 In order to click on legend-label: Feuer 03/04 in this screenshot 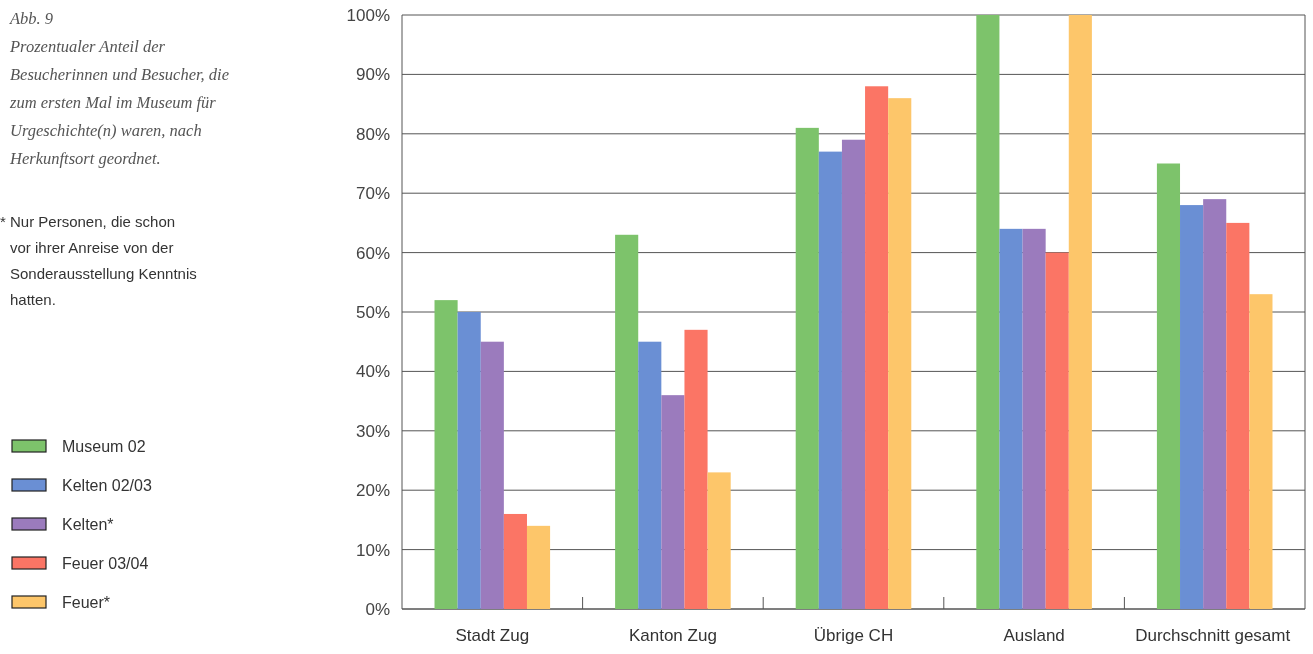, I will do `click(105, 563)`.